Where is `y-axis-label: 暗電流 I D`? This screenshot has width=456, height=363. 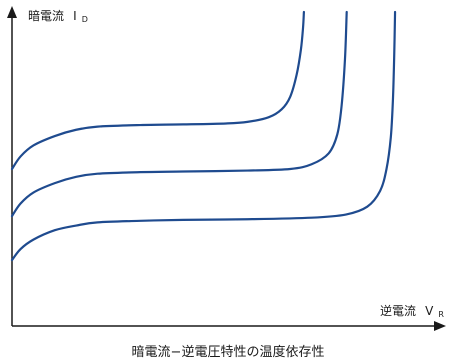
y-axis-label: 暗電流 I D is located at coordinates (58, 14).